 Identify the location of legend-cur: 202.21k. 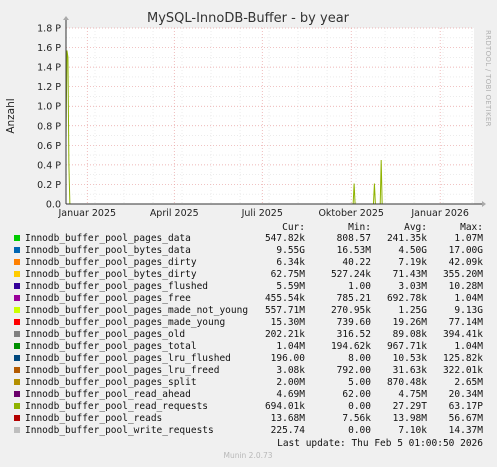
(285, 334).